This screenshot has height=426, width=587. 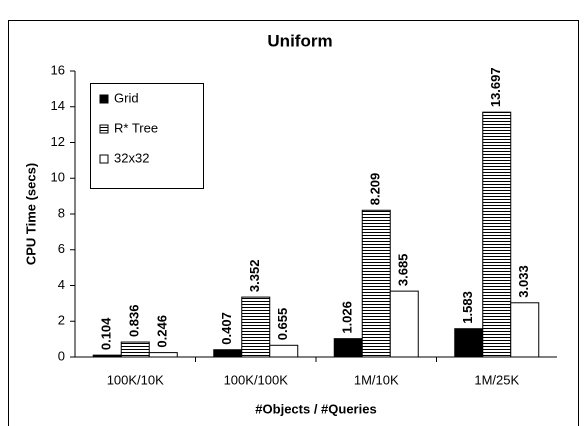 What do you see at coordinates (134, 321) in the screenshot?
I see `value-label: 0.836` at bounding box center [134, 321].